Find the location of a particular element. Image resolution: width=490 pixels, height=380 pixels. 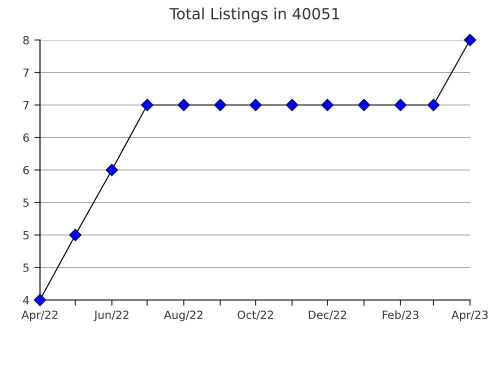

x-tick-label: Feb/23 is located at coordinates (400, 315).